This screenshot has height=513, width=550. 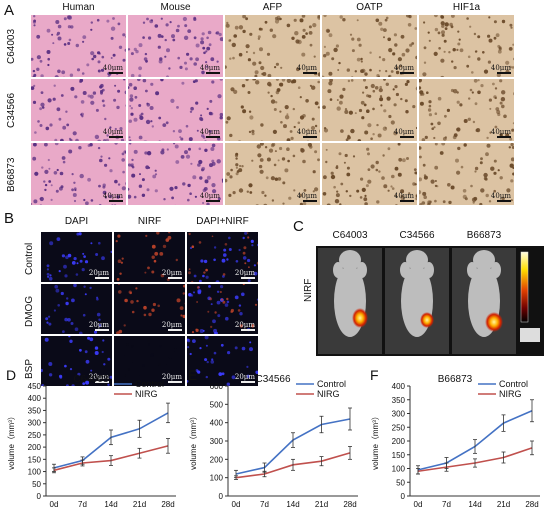 What do you see at coordinates (76, 309) in the screenshot?
I see `panel-b-tile-dmog-0: 20μm` at bounding box center [76, 309].